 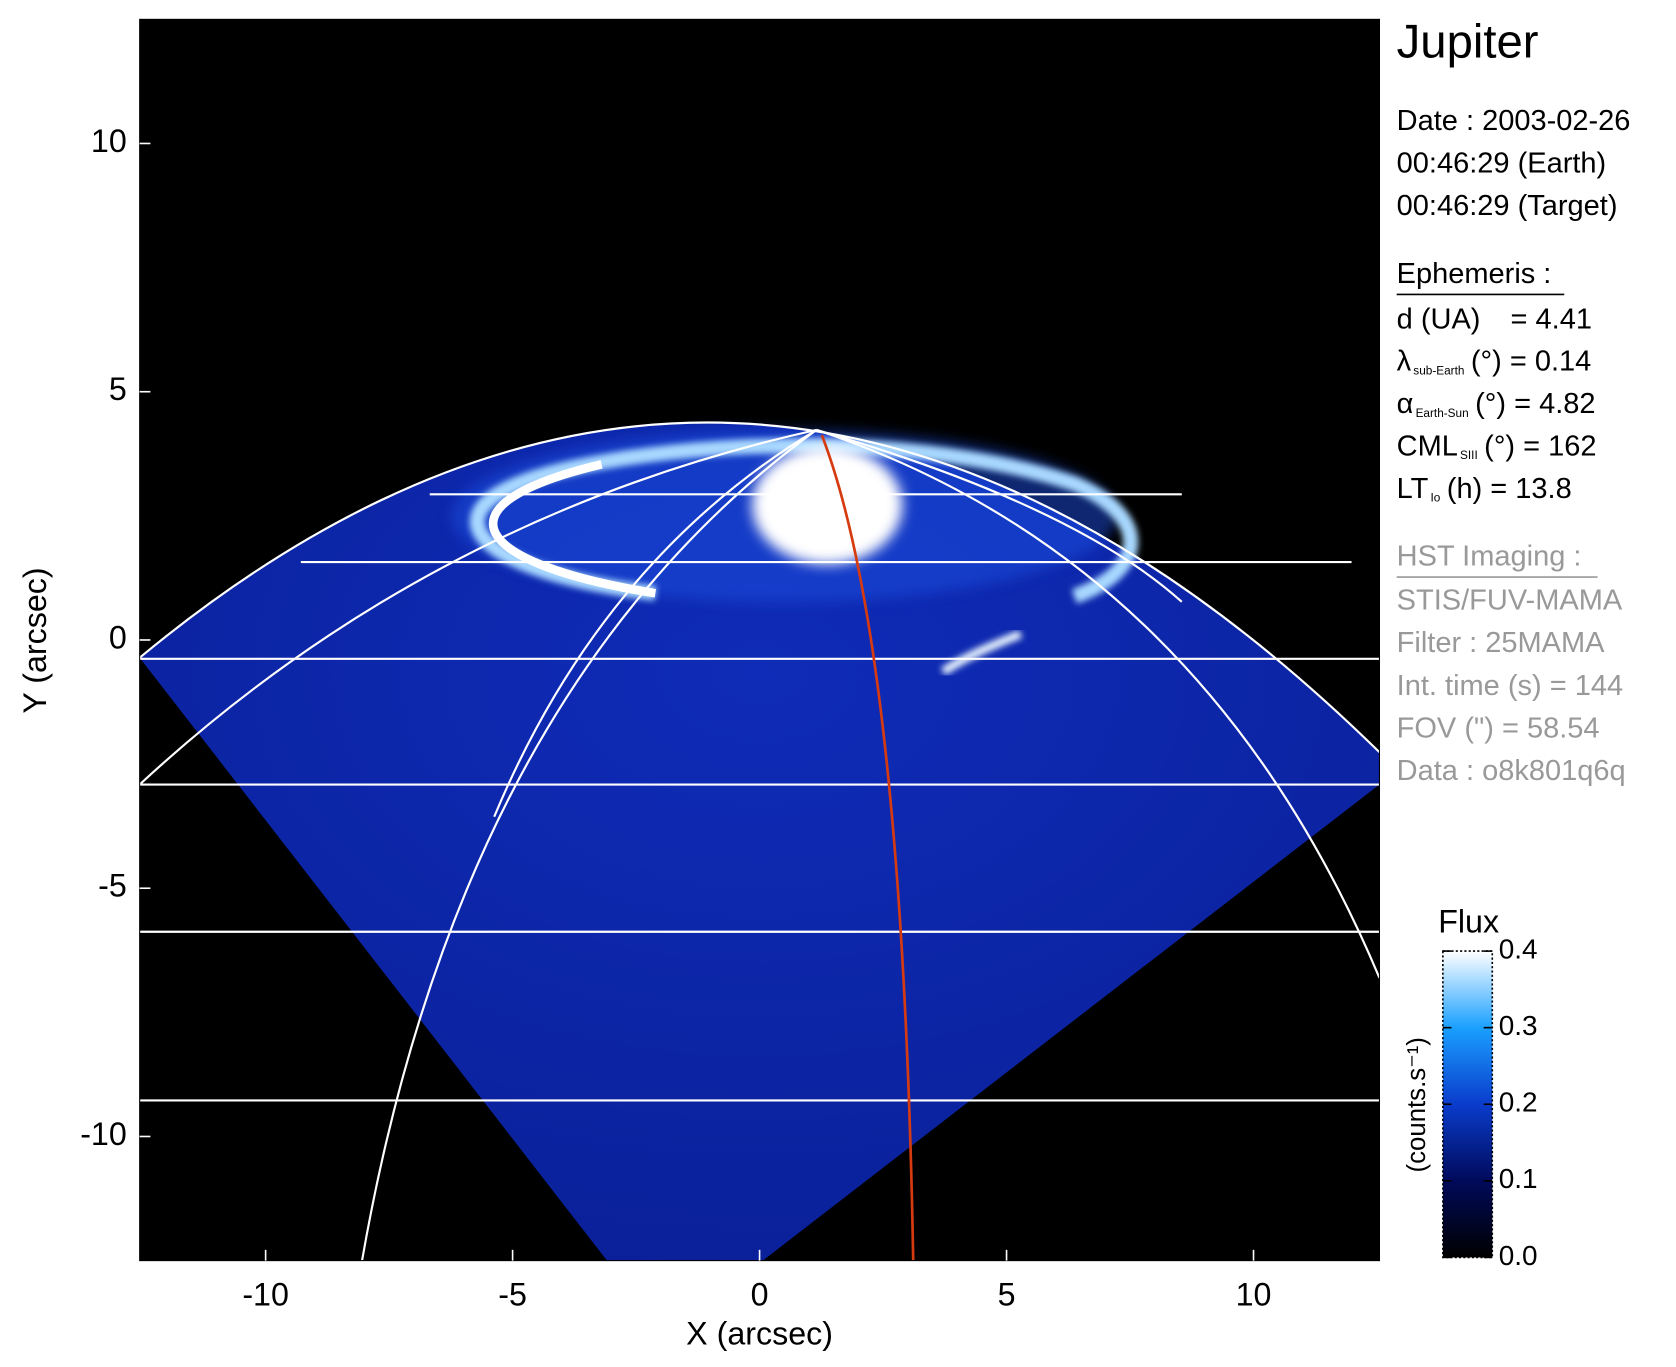 I want to click on ephemeris-label: d (UA), so click(x=1439, y=319).